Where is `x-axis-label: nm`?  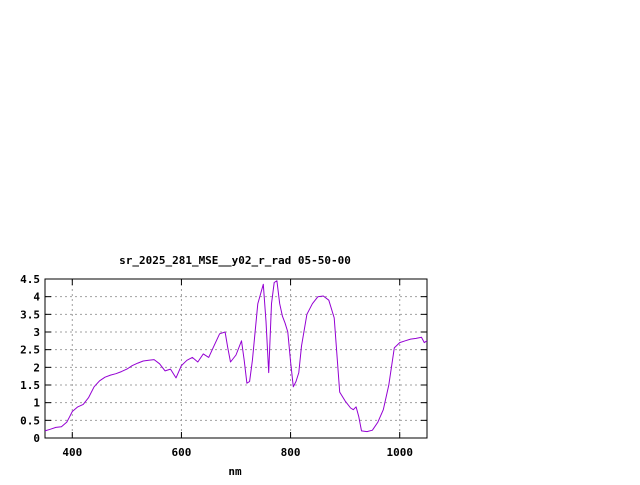
x-axis-label: nm is located at coordinates (235, 471).